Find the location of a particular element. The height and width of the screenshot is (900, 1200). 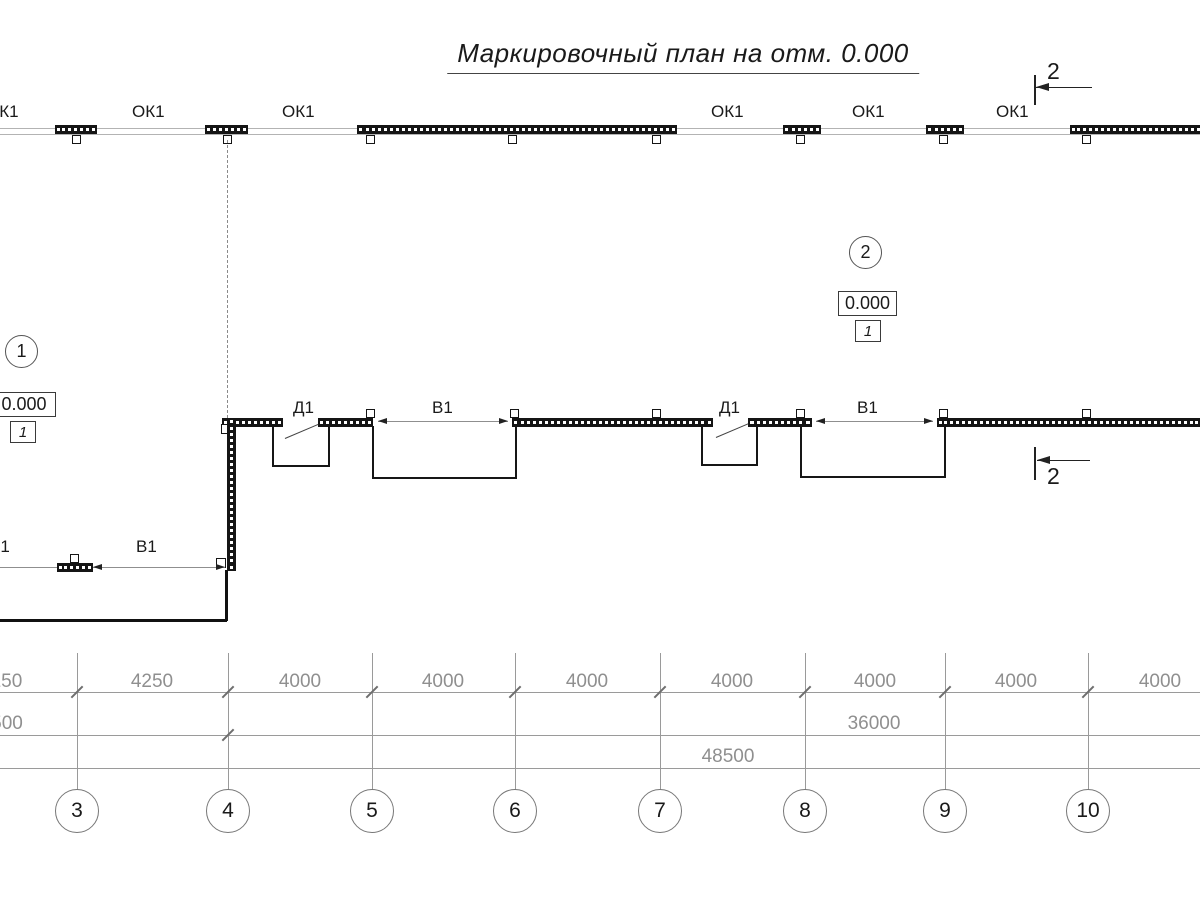

dim-value: 36000 is located at coordinates (874, 723).